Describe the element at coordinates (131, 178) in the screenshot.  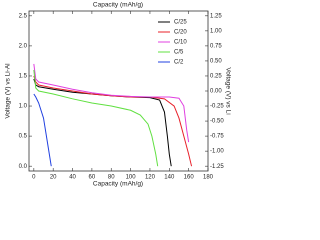
I see `x-tick-label: 100` at that location.